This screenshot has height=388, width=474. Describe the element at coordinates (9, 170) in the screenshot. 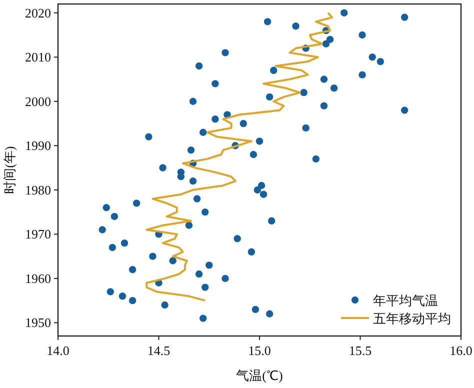

I see `y-axis-title: 时间(年)` at that location.